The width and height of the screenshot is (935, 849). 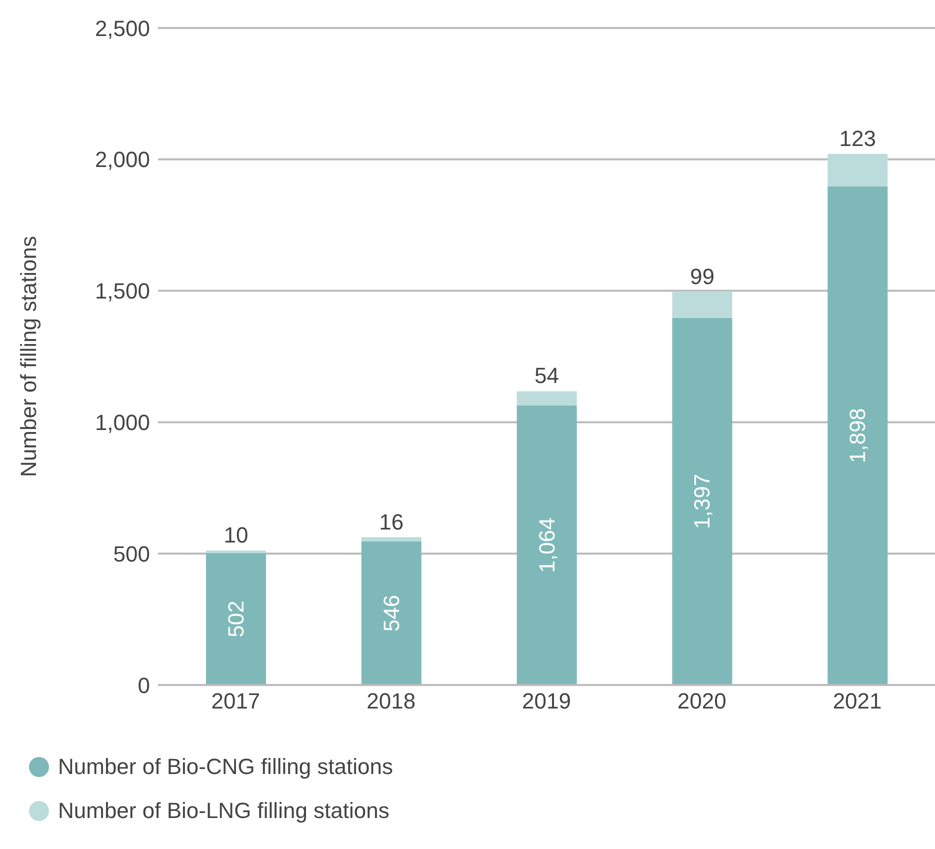 What do you see at coordinates (857, 138) in the screenshot?
I see `data-label: 123` at bounding box center [857, 138].